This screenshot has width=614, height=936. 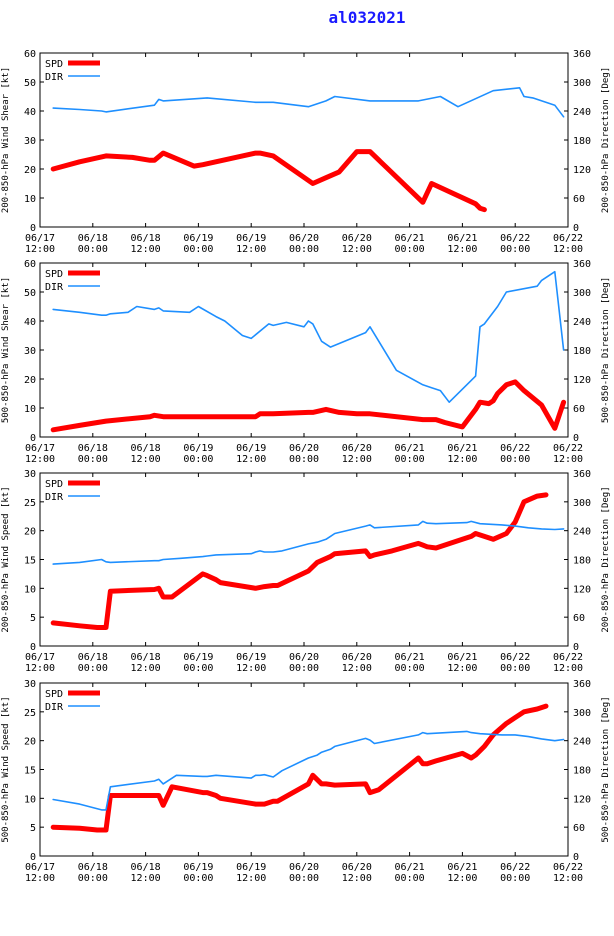 What do you see at coordinates (30, 112) in the screenshot?
I see `y-tick-label: 40` at bounding box center [30, 112].